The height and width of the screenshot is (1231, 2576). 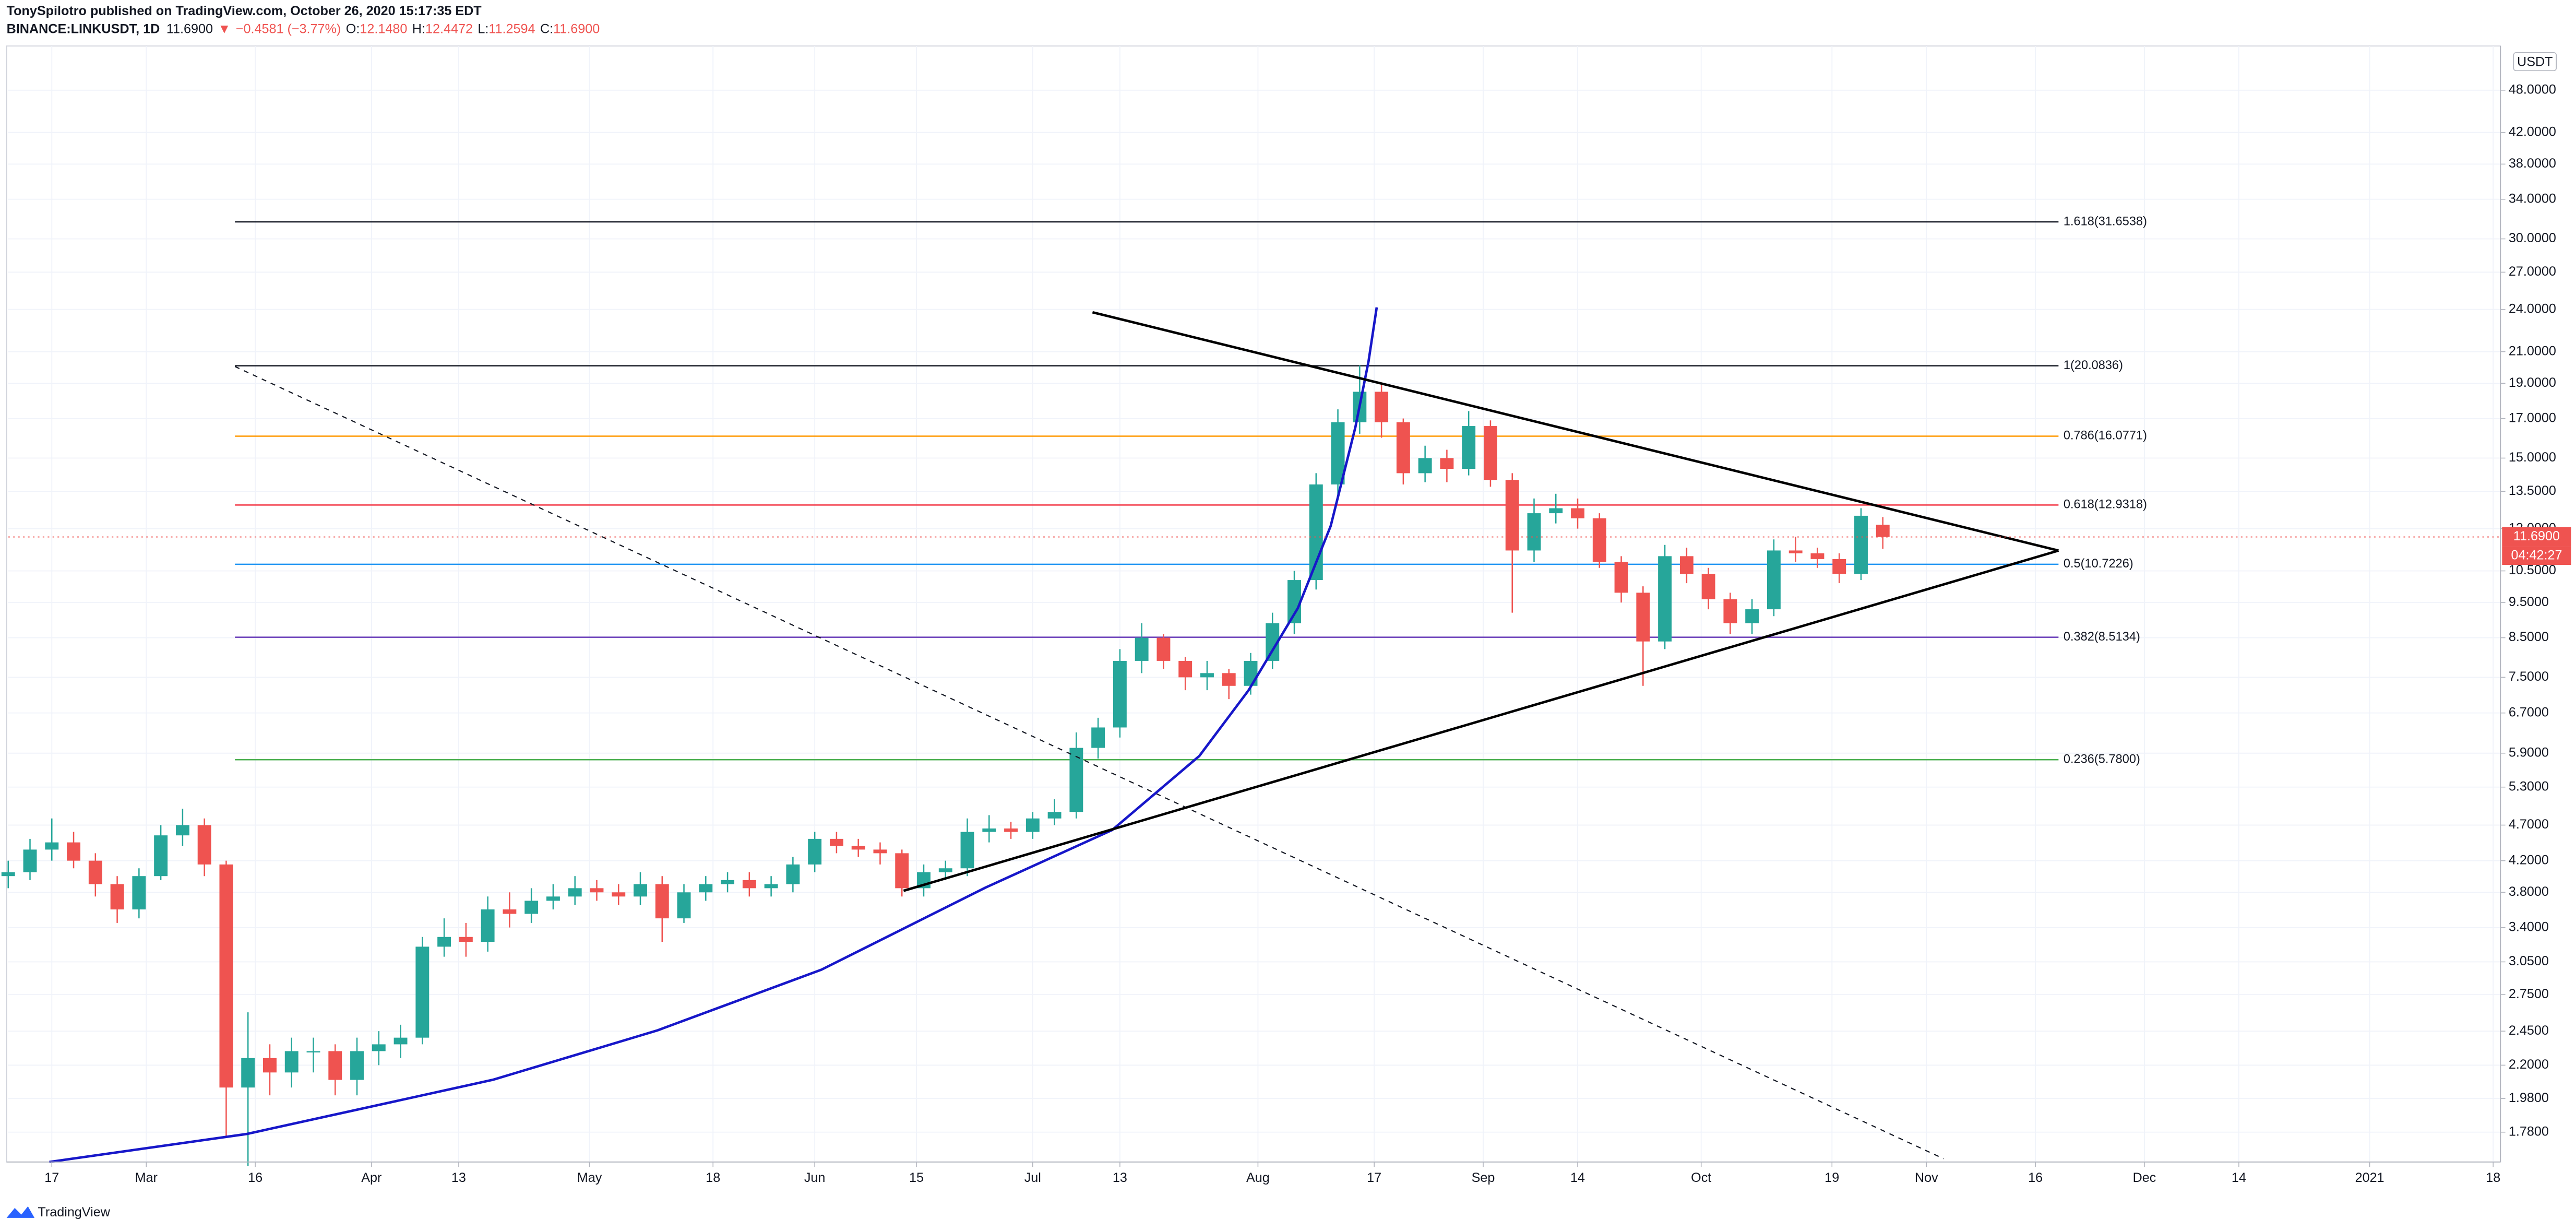 I want to click on low-label: L:, so click(x=483, y=28).